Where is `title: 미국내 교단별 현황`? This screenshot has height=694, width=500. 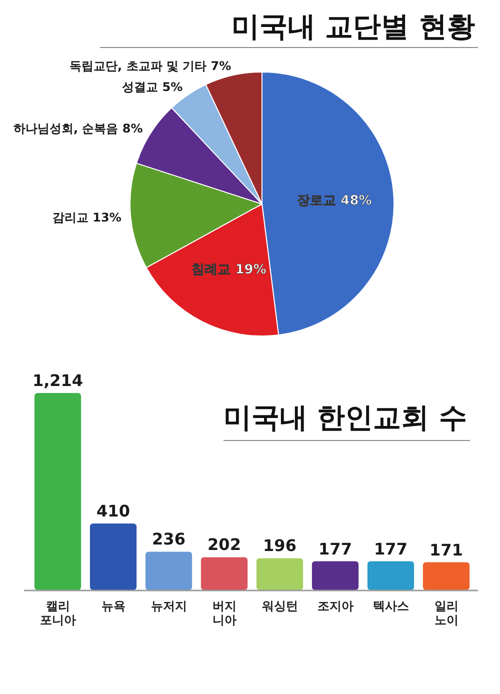 title: 미국내 교단별 현황 is located at coordinates (353, 26).